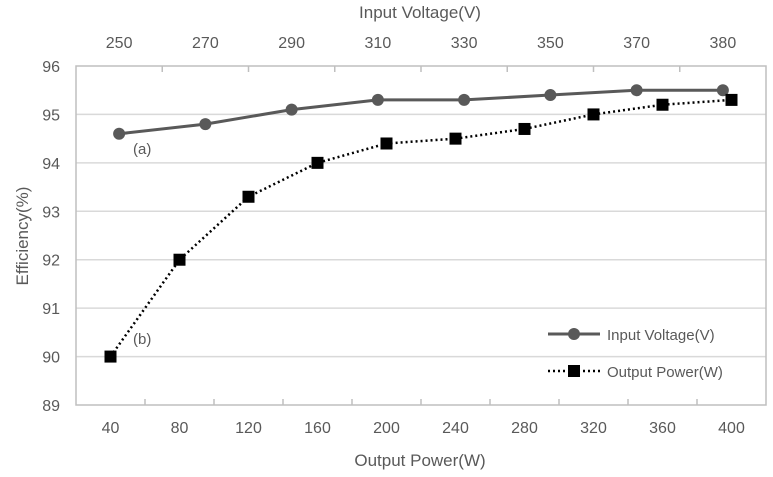 The width and height of the screenshot is (773, 477). What do you see at coordinates (378, 43) in the screenshot?
I see `top-x-tick-label: 310` at bounding box center [378, 43].